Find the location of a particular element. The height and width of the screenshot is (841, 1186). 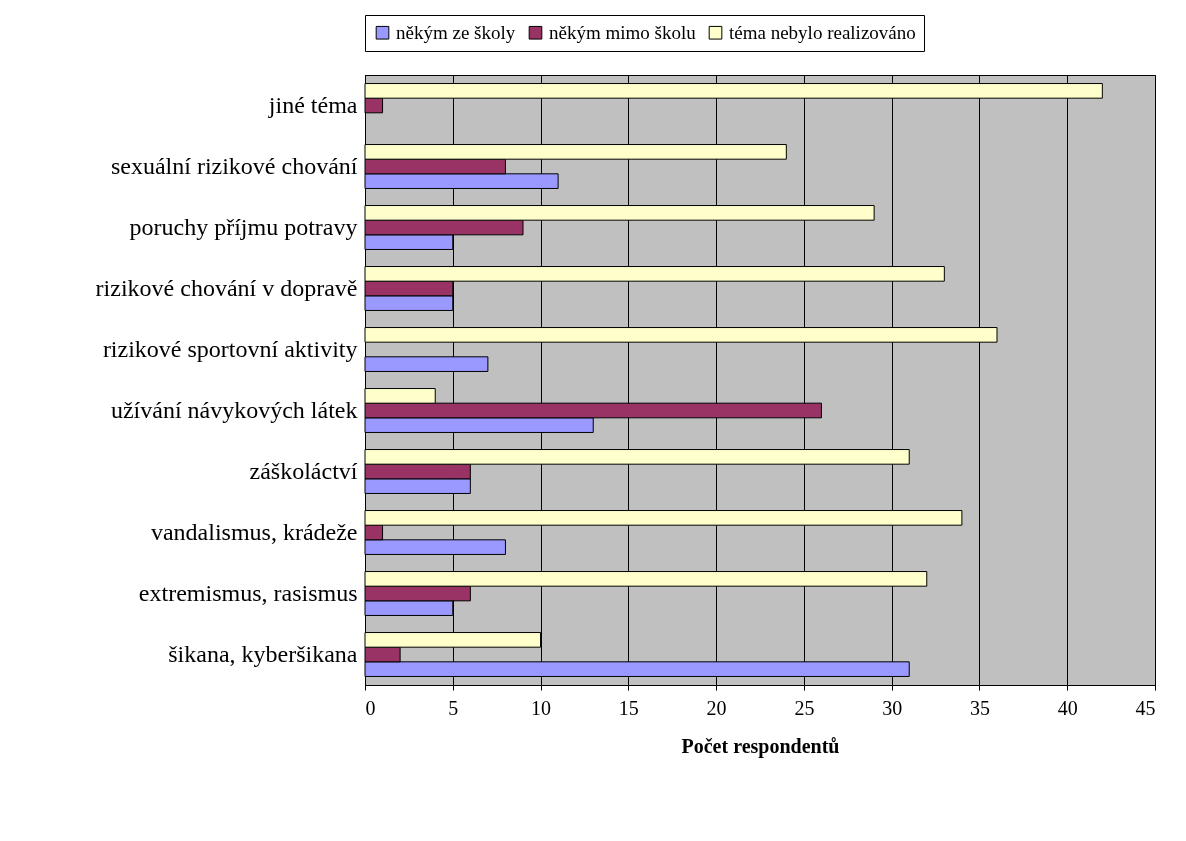

x-tick-label: 5 is located at coordinates (453, 707).